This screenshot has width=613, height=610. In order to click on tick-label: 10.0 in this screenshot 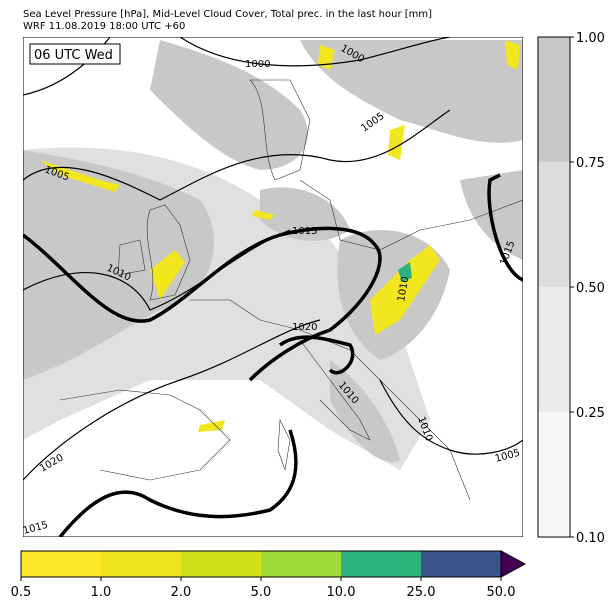, I will do `click(341, 592)`.